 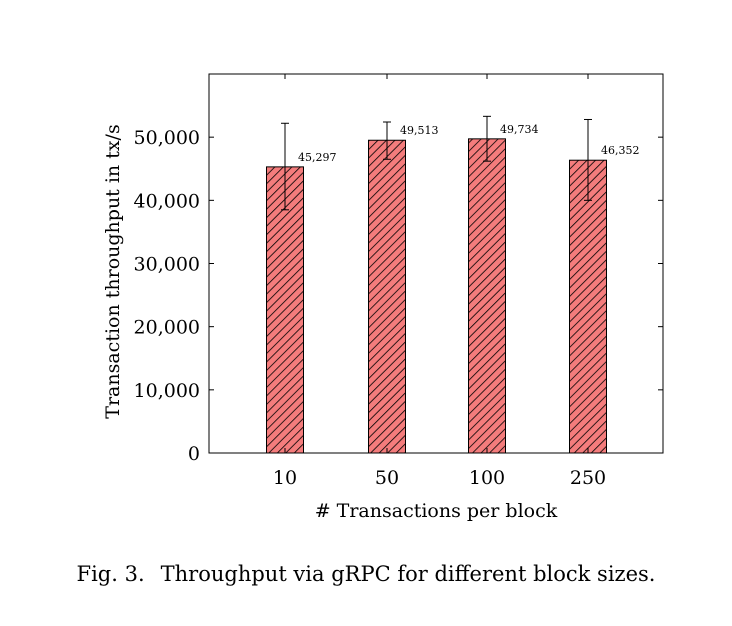 I want to click on figure-number: Fig. 3., so click(x=110, y=574).